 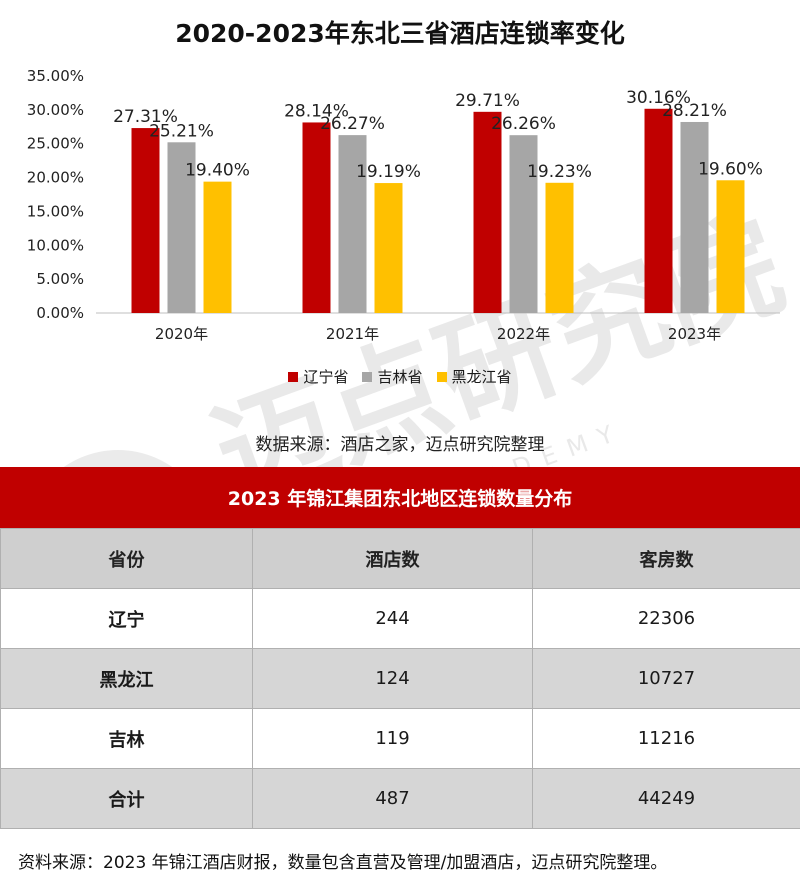 What do you see at coordinates (293, 376) in the screenshot?
I see `legend-swatch-liaoning` at bounding box center [293, 376].